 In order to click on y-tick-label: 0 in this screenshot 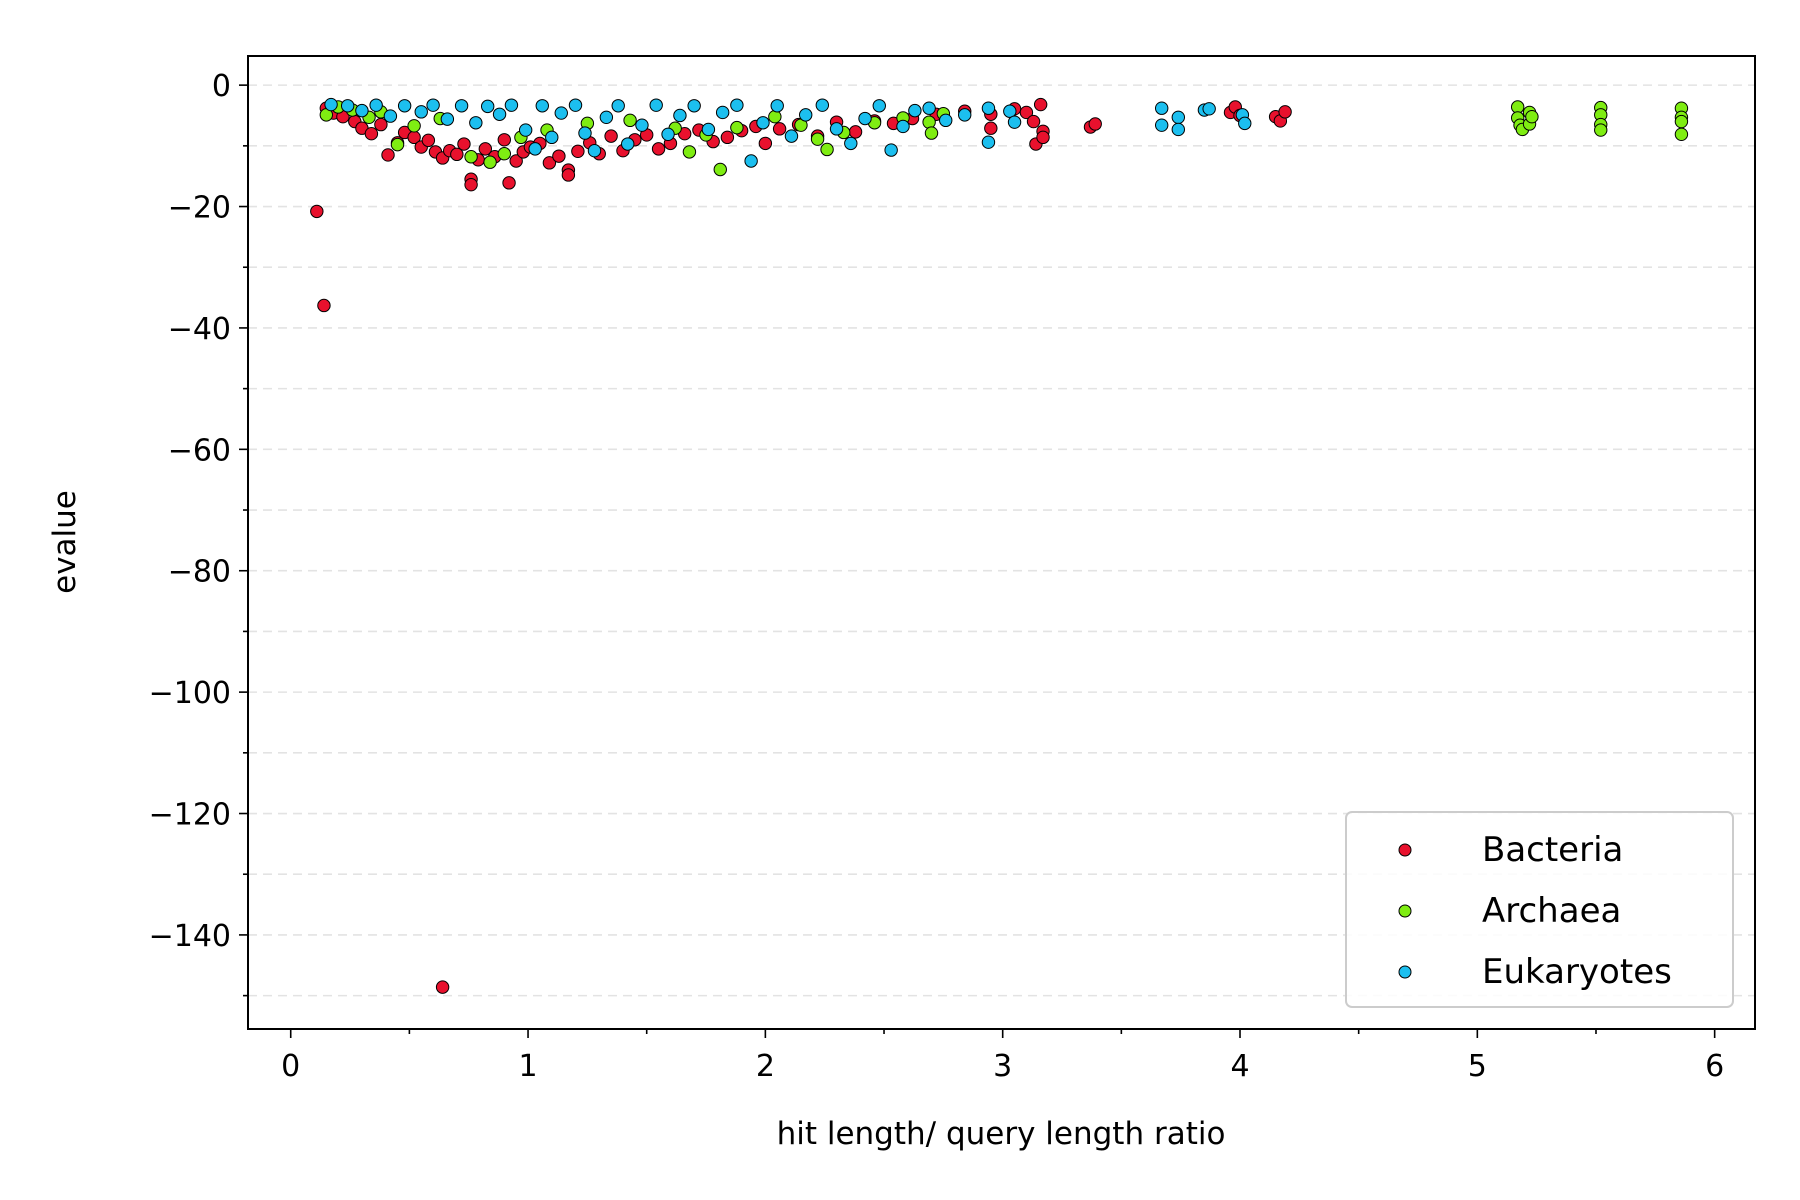, I will do `click(221, 86)`.